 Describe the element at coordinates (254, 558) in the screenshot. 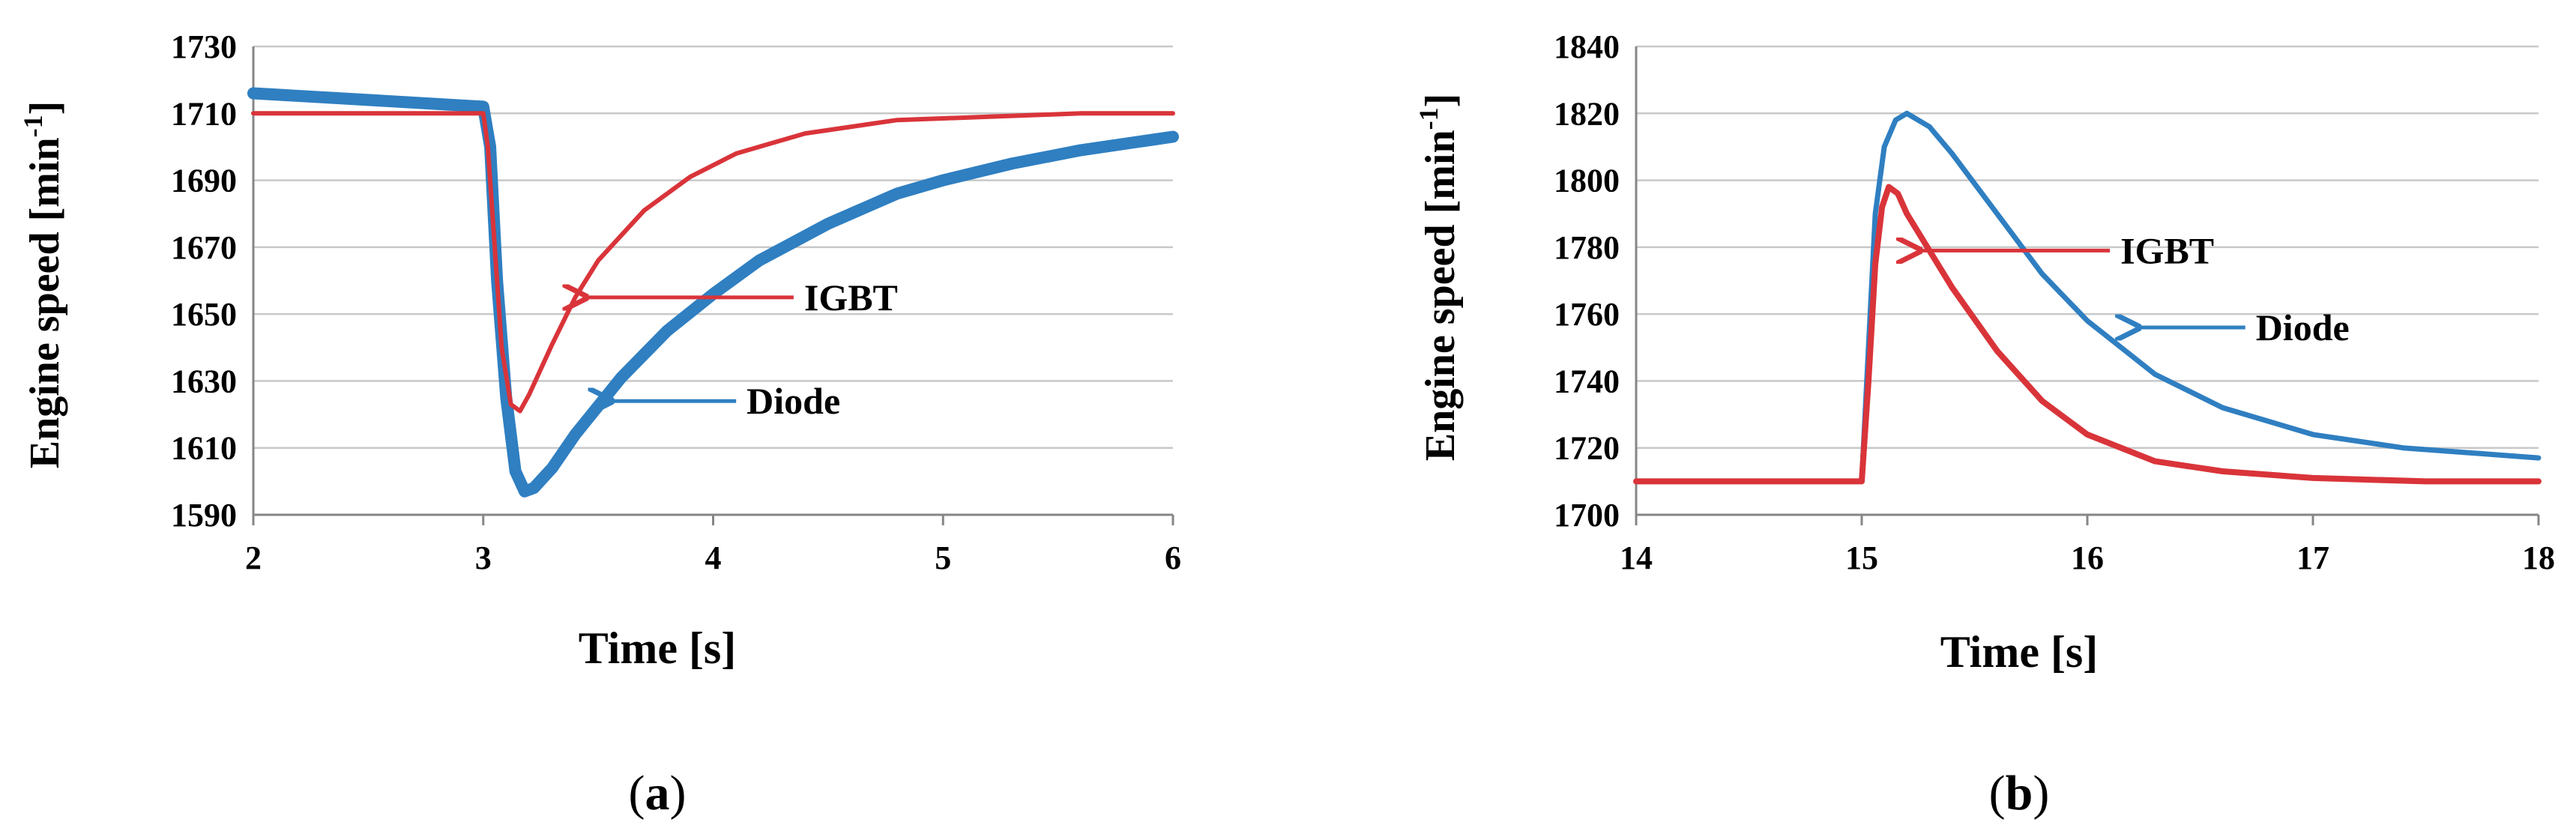

I see `x-tick-label: 2` at that location.